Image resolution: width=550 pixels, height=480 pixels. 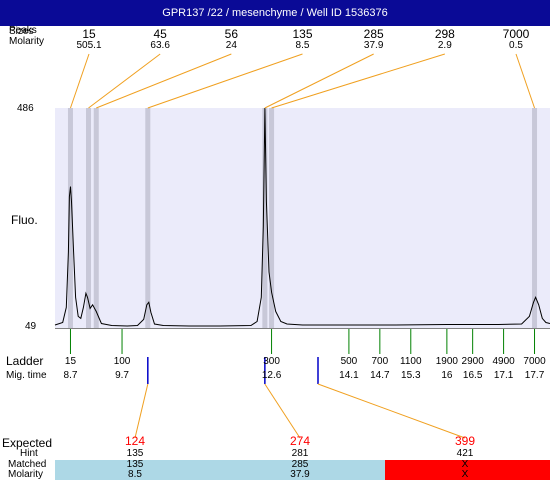 I want to click on ladder-size-label: 700, so click(x=380, y=361).